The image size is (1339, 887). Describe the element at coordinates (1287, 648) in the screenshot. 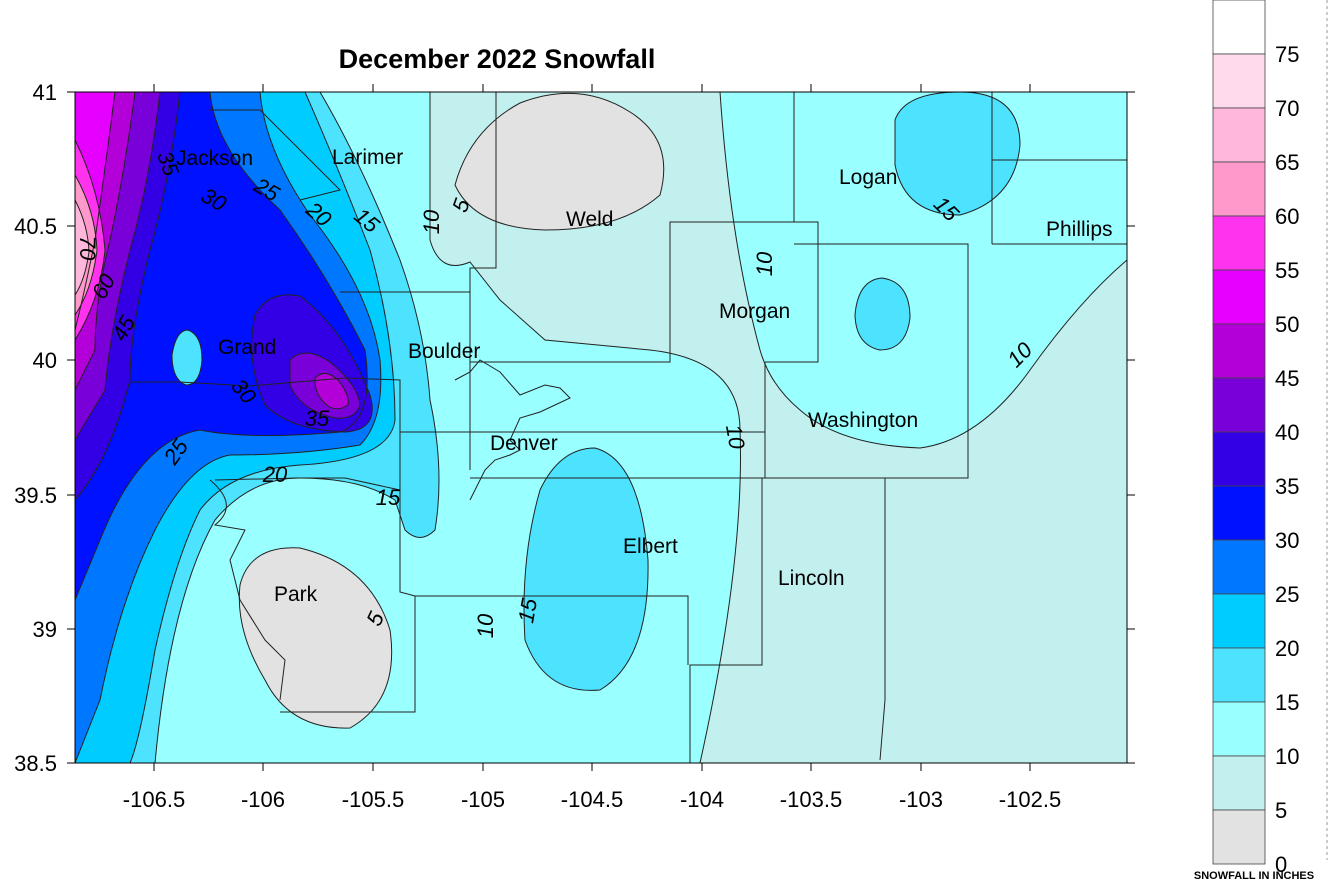

I see `legend-level-label: 20` at that location.